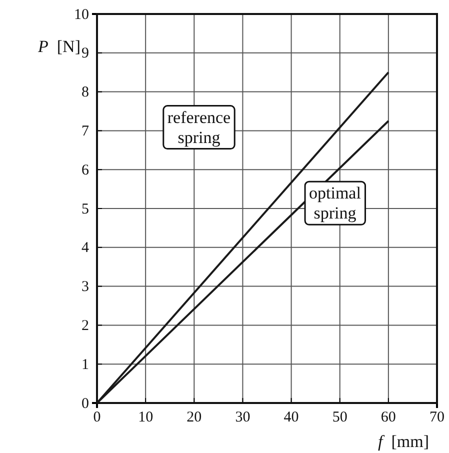  What do you see at coordinates (404, 441) in the screenshot?
I see `x-axis-title: f [mm]` at bounding box center [404, 441].